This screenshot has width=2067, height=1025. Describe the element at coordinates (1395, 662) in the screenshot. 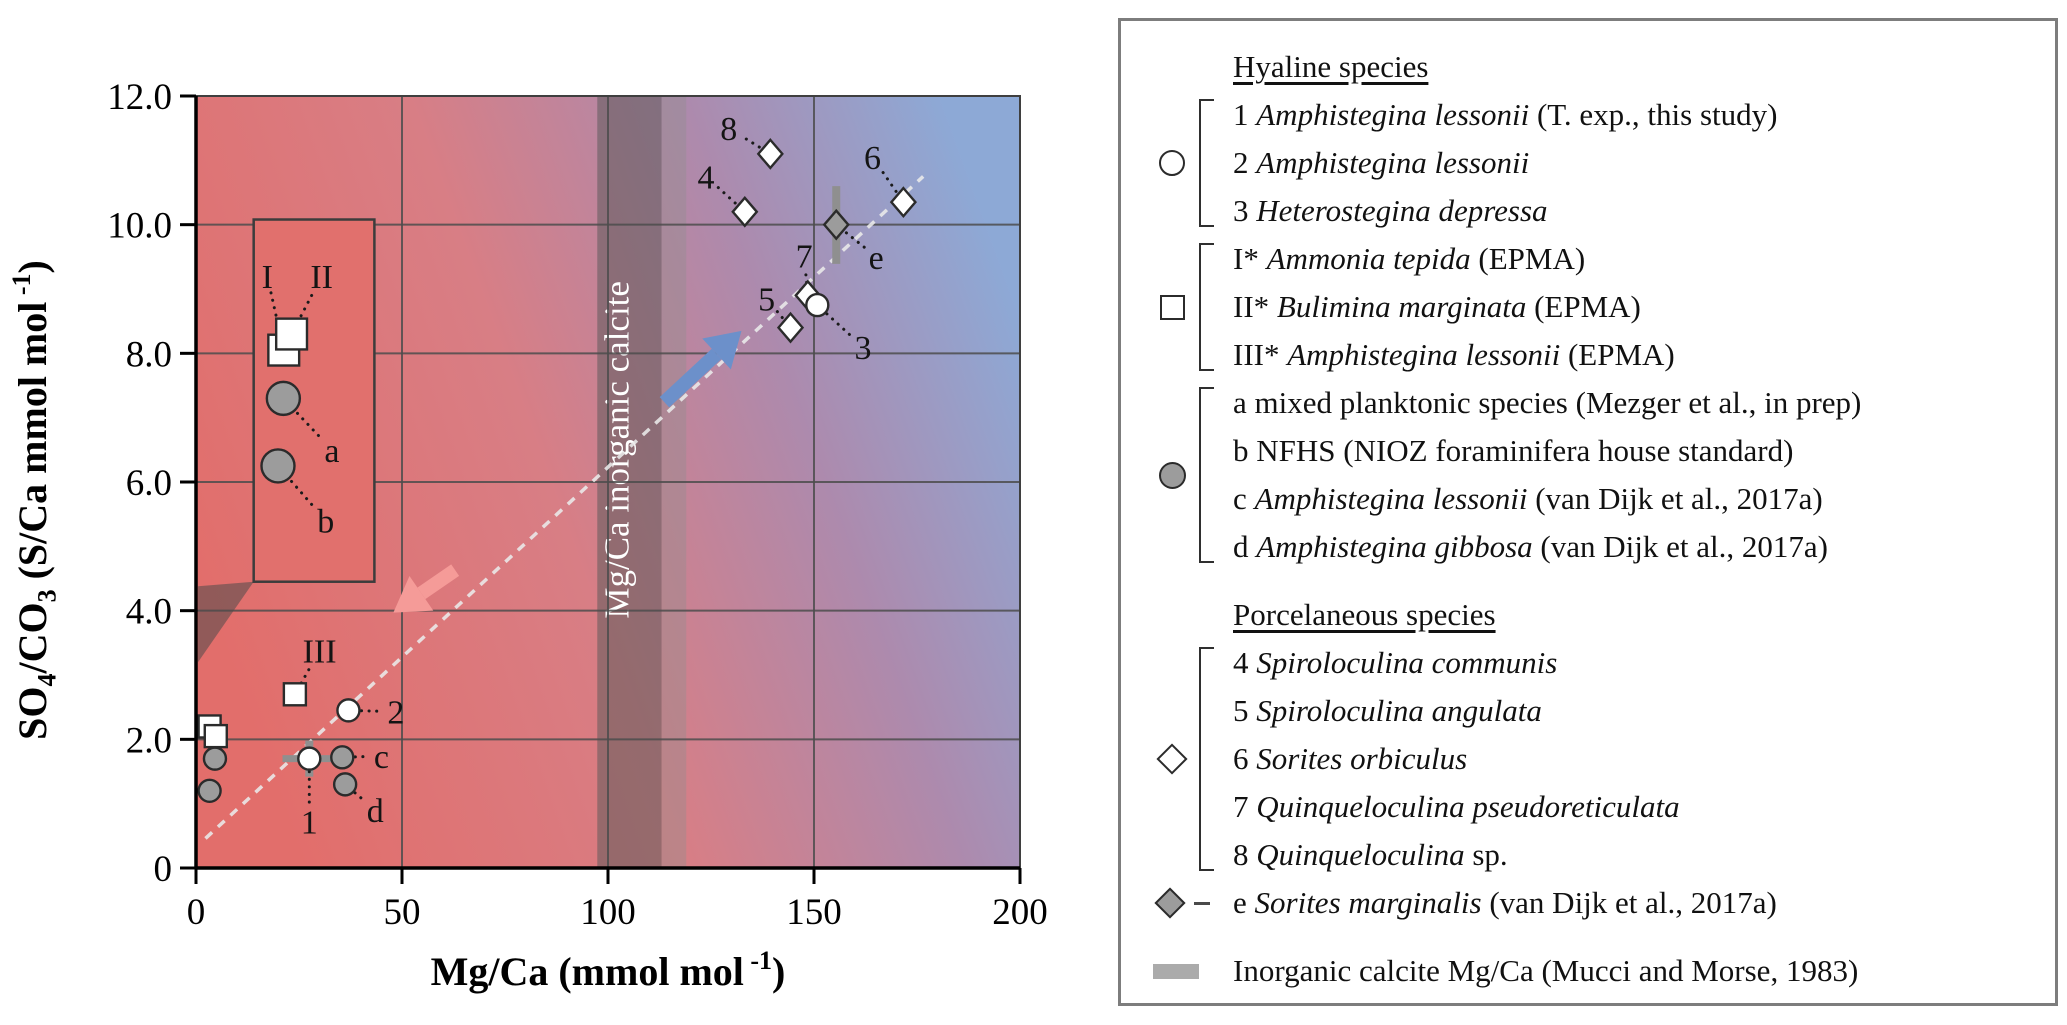

I see `legend-item: 4 Spiroloculina communis` at that location.